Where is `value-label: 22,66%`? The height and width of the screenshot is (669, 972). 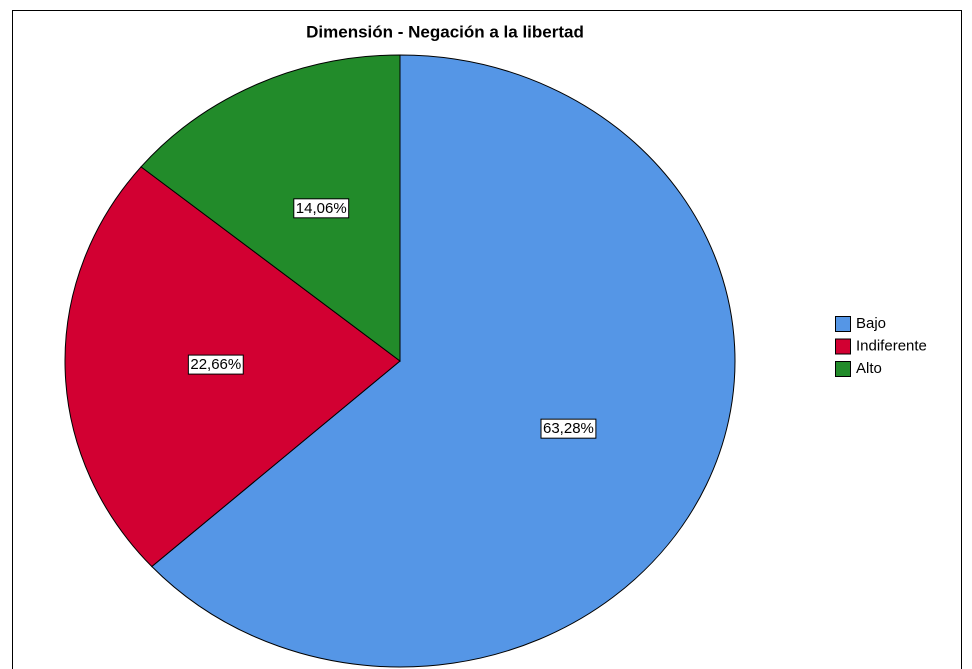 value-label: 22,66% is located at coordinates (215, 364).